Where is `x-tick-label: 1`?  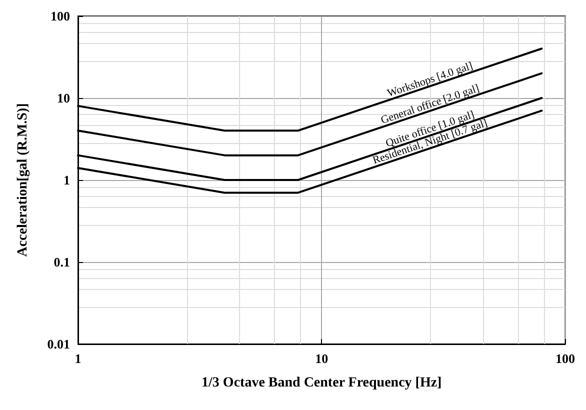 x-tick-label: 1 is located at coordinates (78, 358).